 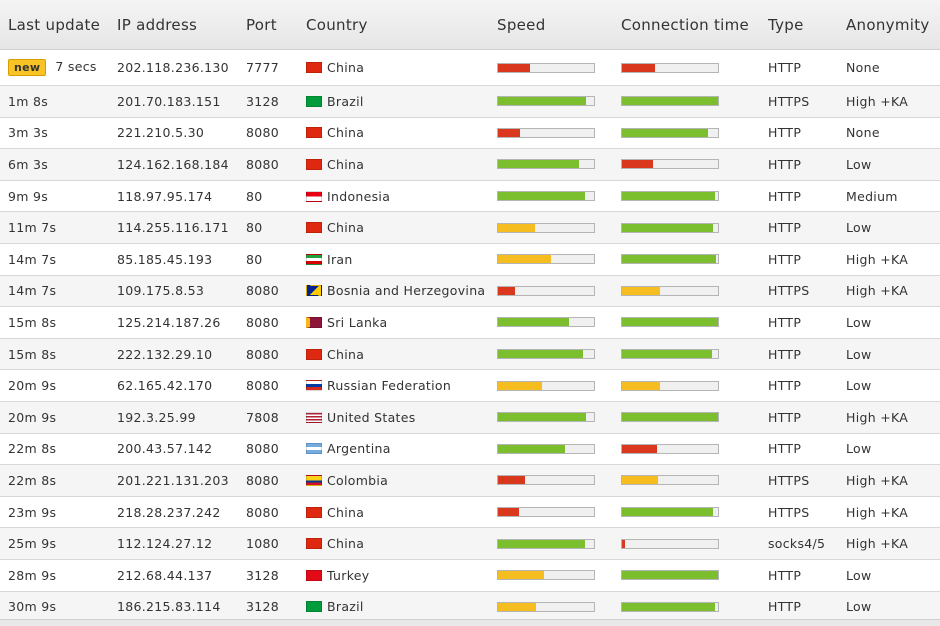 I want to click on ir-flag-icon, so click(x=314, y=259).